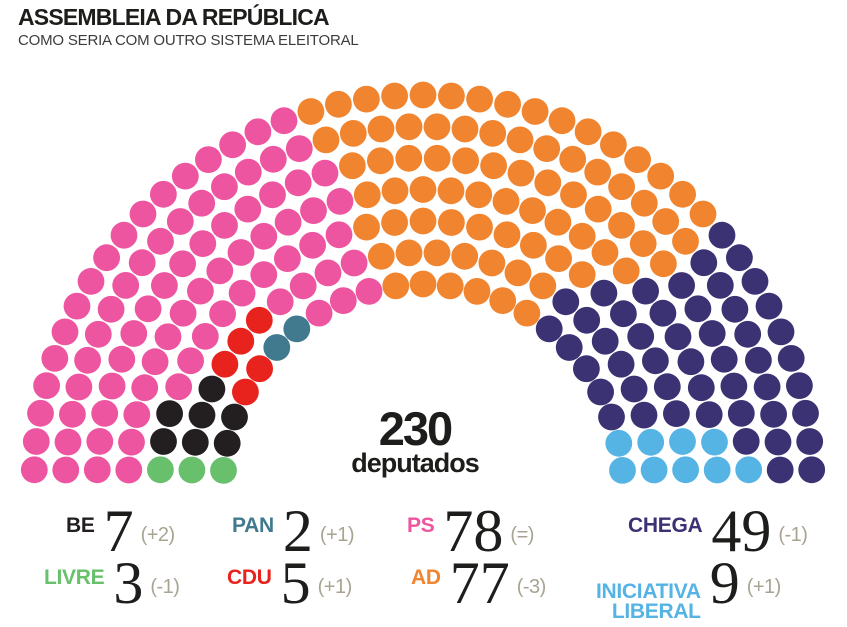 The image size is (847, 627). What do you see at coordinates (295, 583) in the screenshot?
I see `legend-seat-count: 5` at bounding box center [295, 583].